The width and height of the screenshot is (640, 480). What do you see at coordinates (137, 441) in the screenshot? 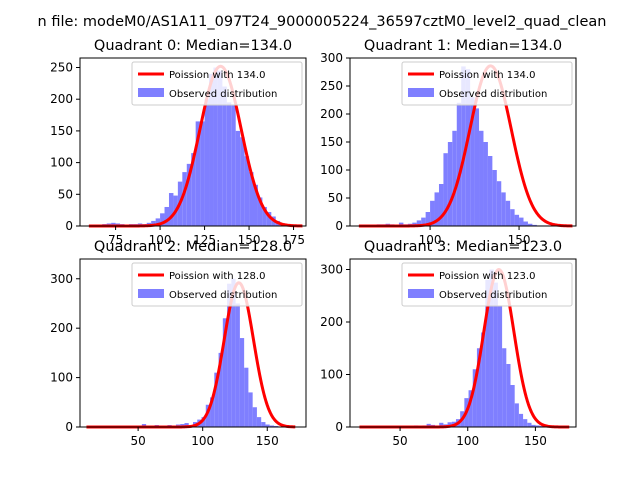
I see `x-tick-label: 50` at bounding box center [137, 441].